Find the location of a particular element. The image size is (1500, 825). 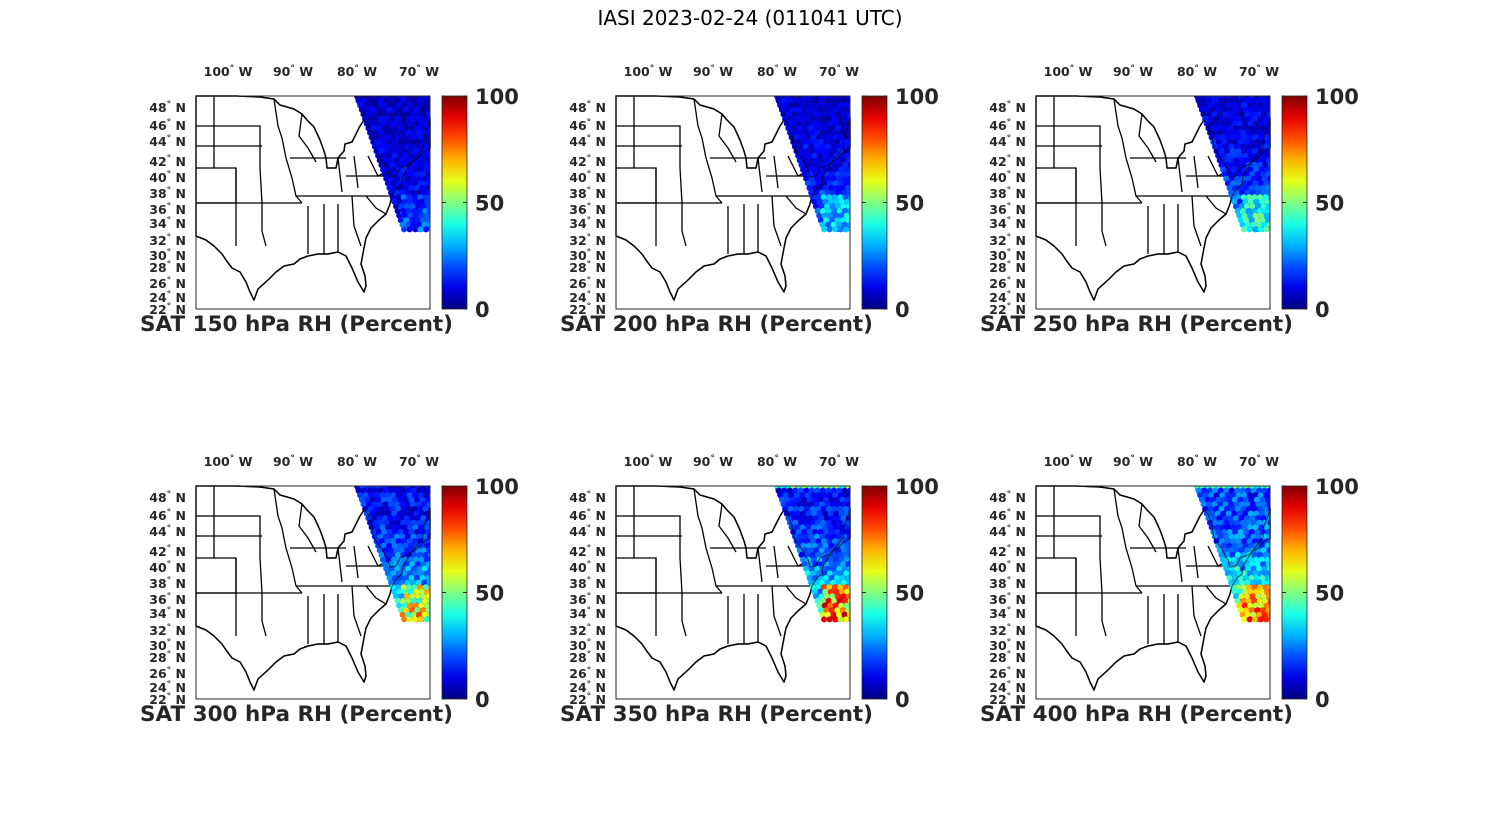

colorbar is located at coordinates (874, 202).